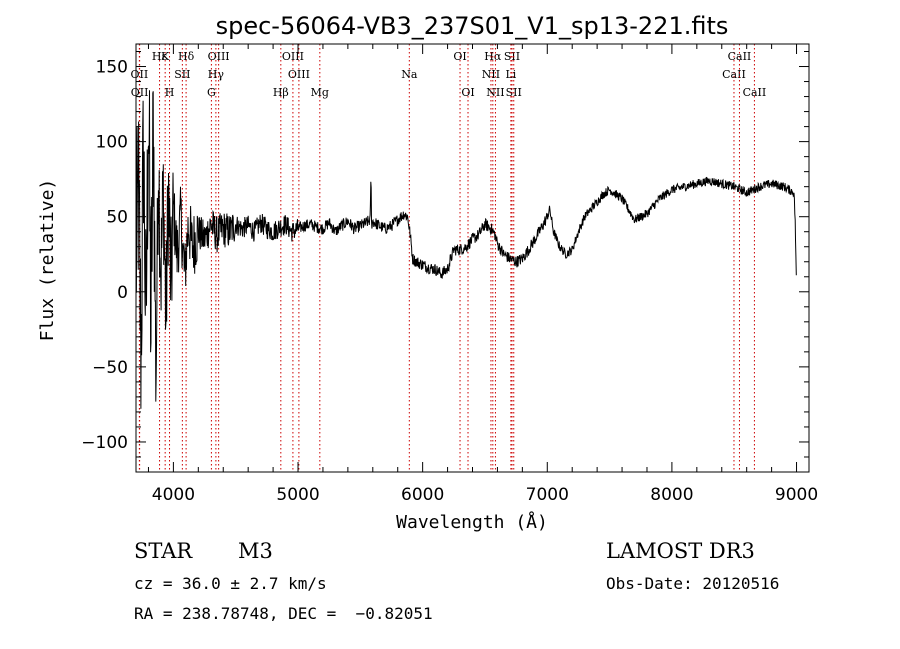  What do you see at coordinates (47, 260) in the screenshot?
I see `y-axis-label: Flux (relative)` at bounding box center [47, 260].